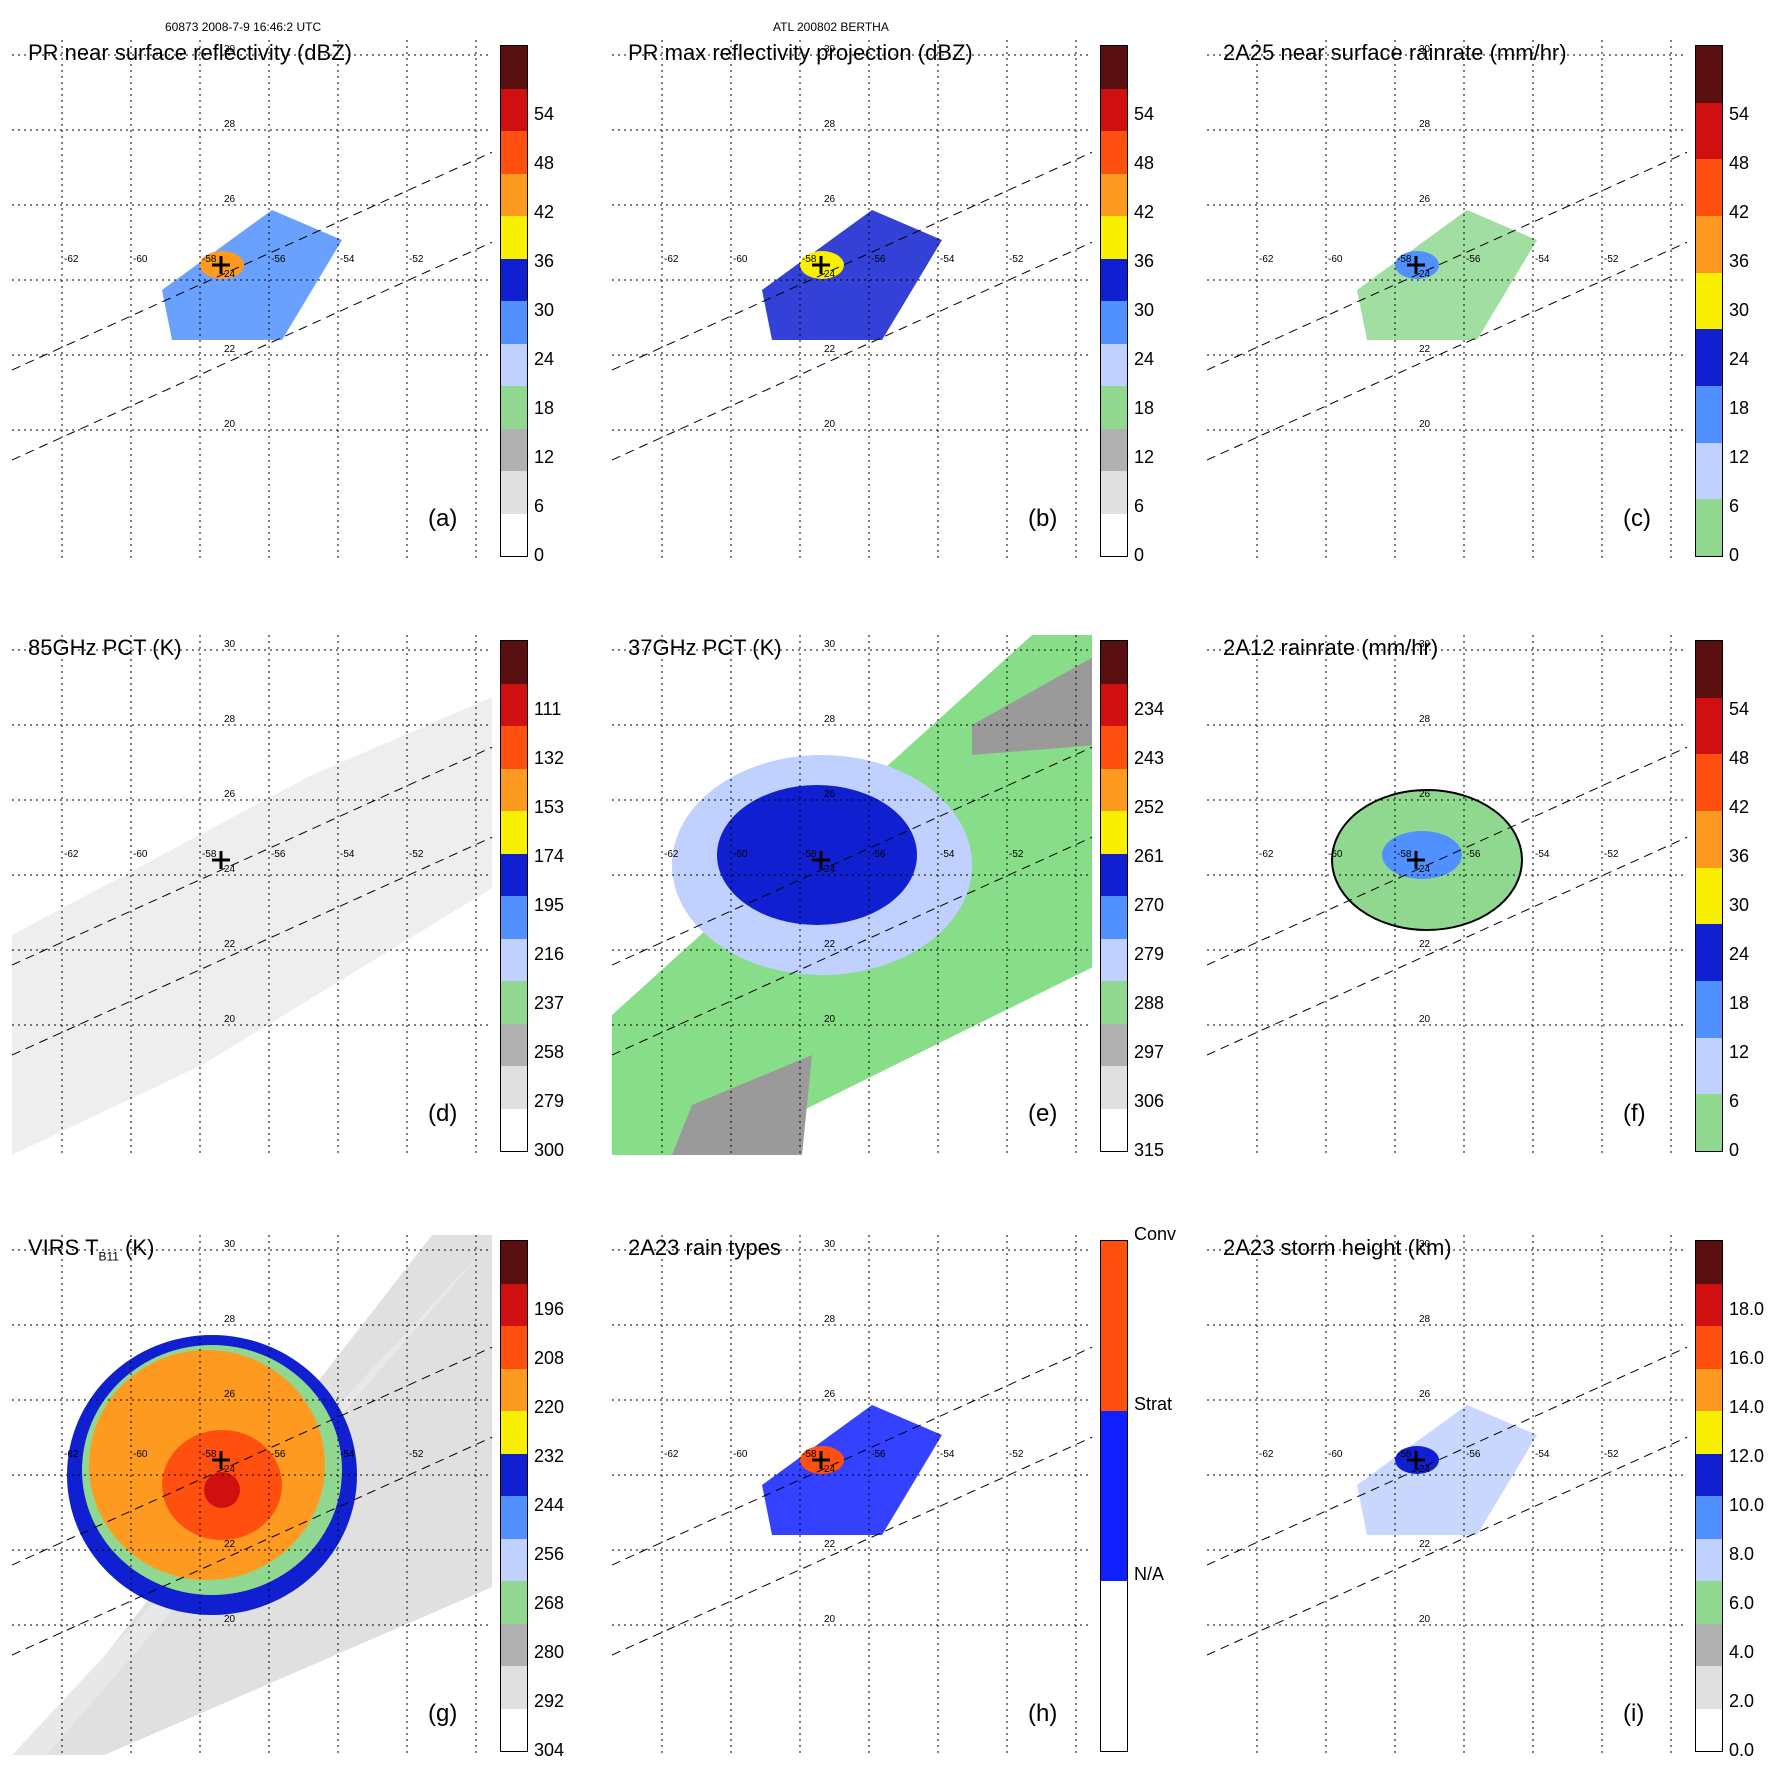  I want to click on colorbar-h, so click(1114, 1496).